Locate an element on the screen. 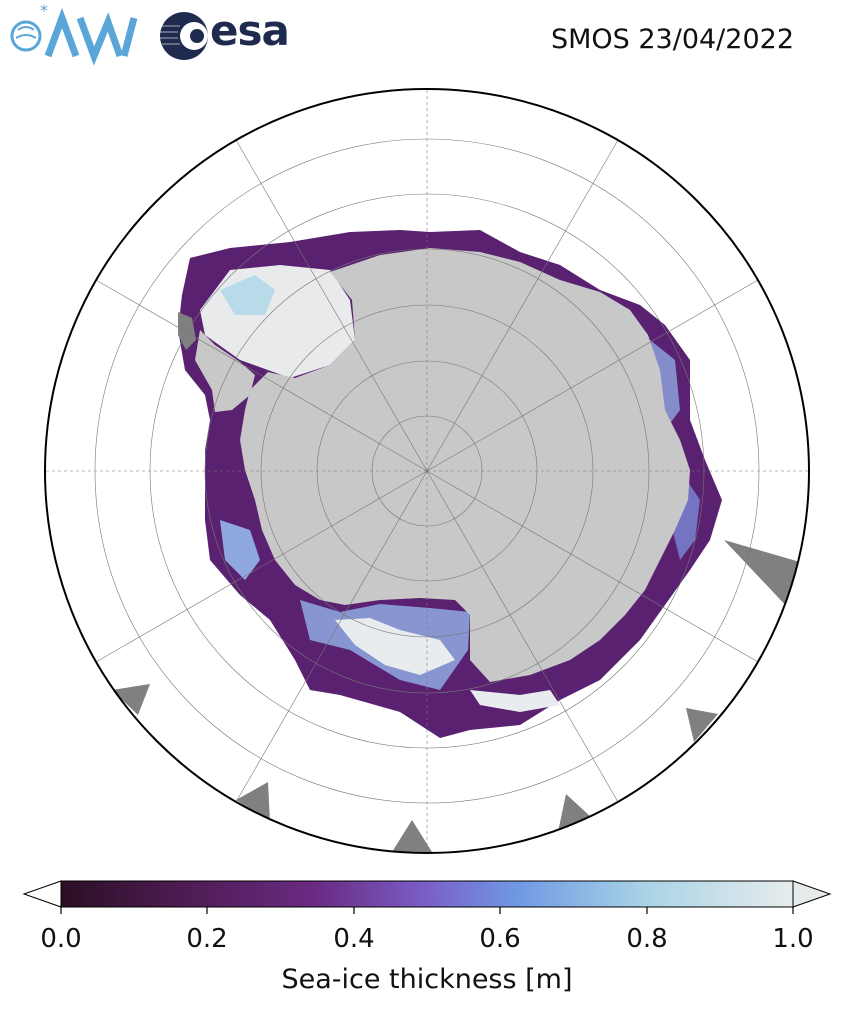 The width and height of the screenshot is (854, 1026). awi-logo: * is located at coordinates (74, 33).